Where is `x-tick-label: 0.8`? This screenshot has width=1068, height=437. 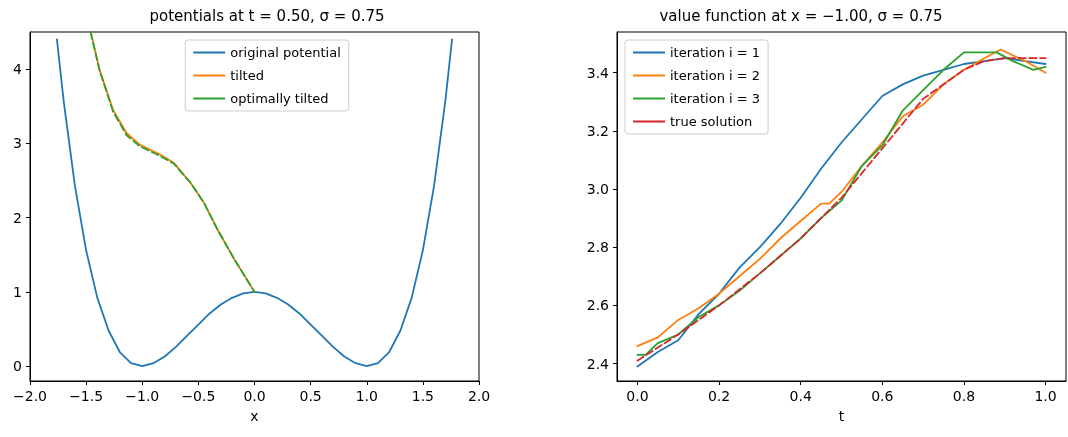
x-tick-label: 0.8 is located at coordinates (964, 396).